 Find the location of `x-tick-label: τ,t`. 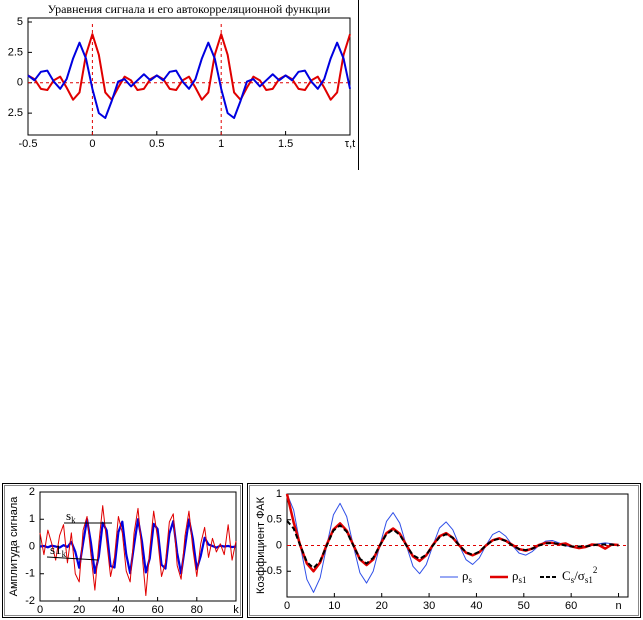

x-tick-label: τ,t is located at coordinates (350, 144).